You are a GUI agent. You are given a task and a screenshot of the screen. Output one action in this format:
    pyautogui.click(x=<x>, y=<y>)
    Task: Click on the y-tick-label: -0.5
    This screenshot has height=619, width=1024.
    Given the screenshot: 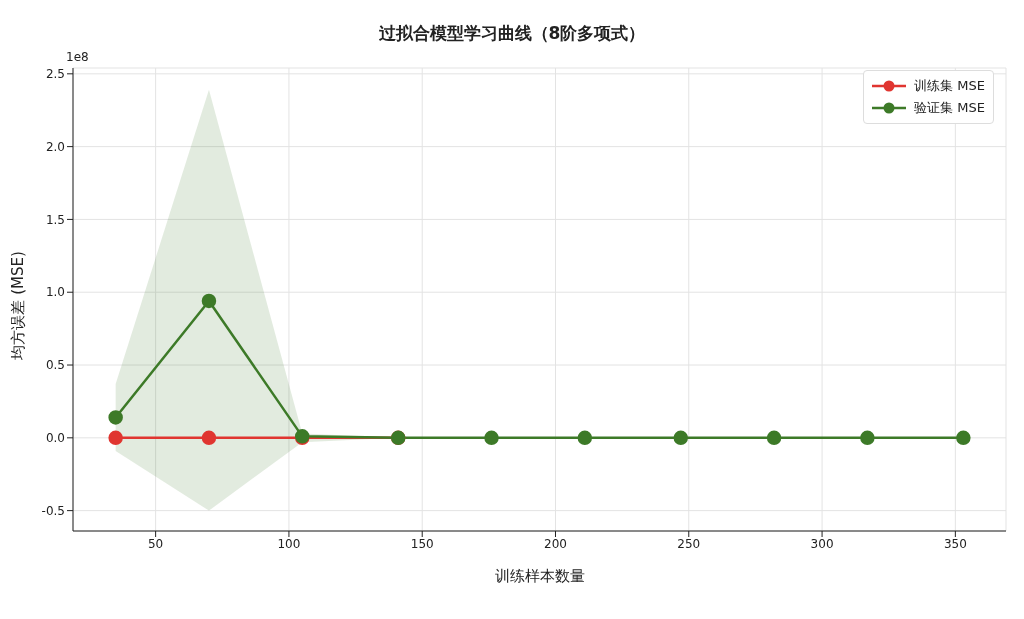 What is the action you would take?
    pyautogui.click(x=53, y=510)
    